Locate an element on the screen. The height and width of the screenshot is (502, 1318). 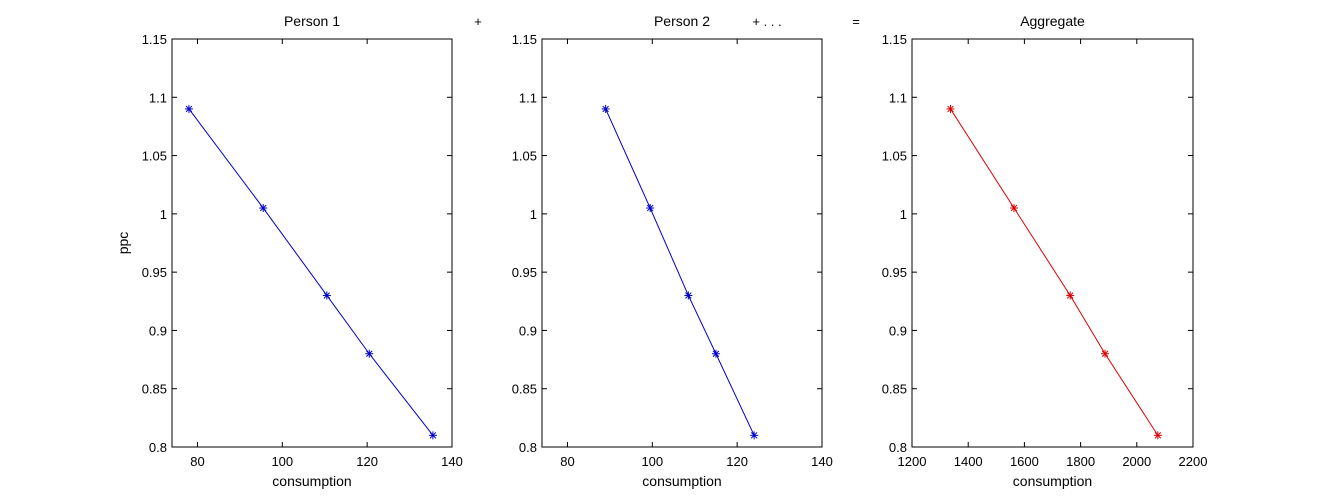
y-axis-label: ppc is located at coordinates (123, 243).